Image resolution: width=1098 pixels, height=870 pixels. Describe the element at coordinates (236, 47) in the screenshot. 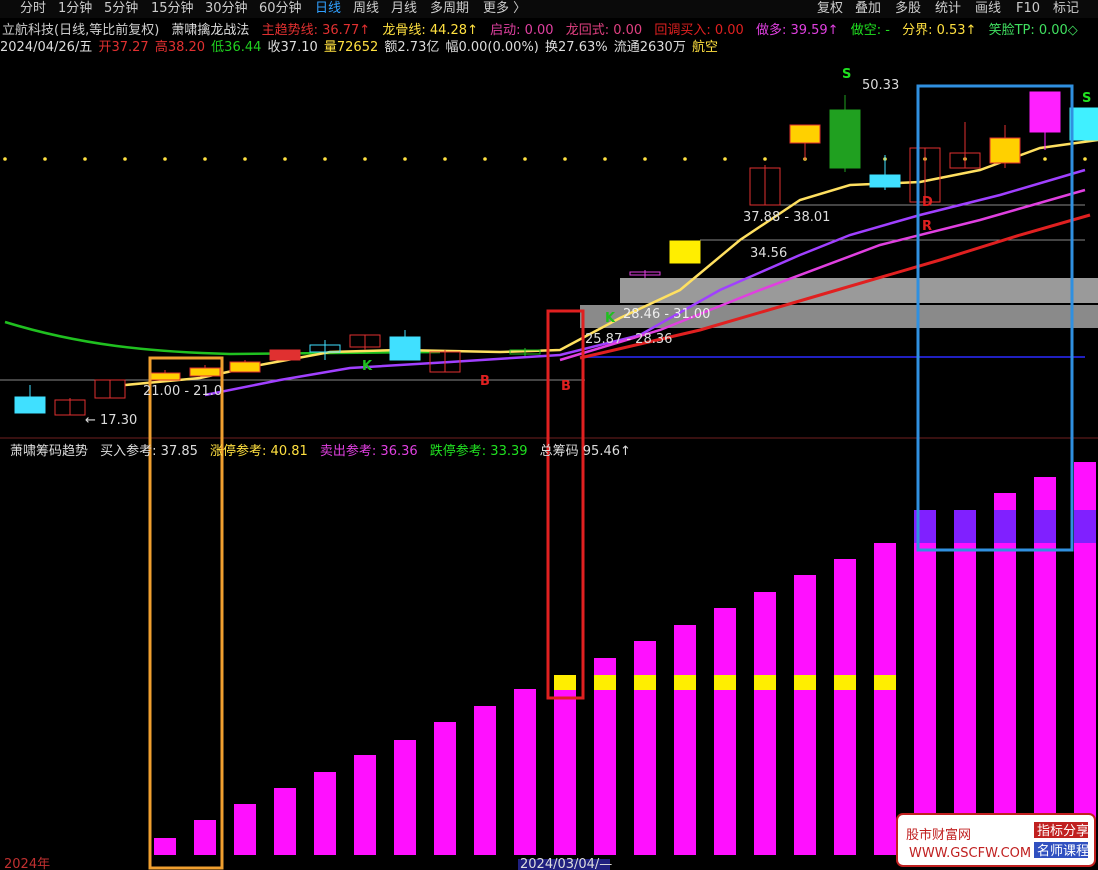

I see `quote-item: 低36.44` at that location.